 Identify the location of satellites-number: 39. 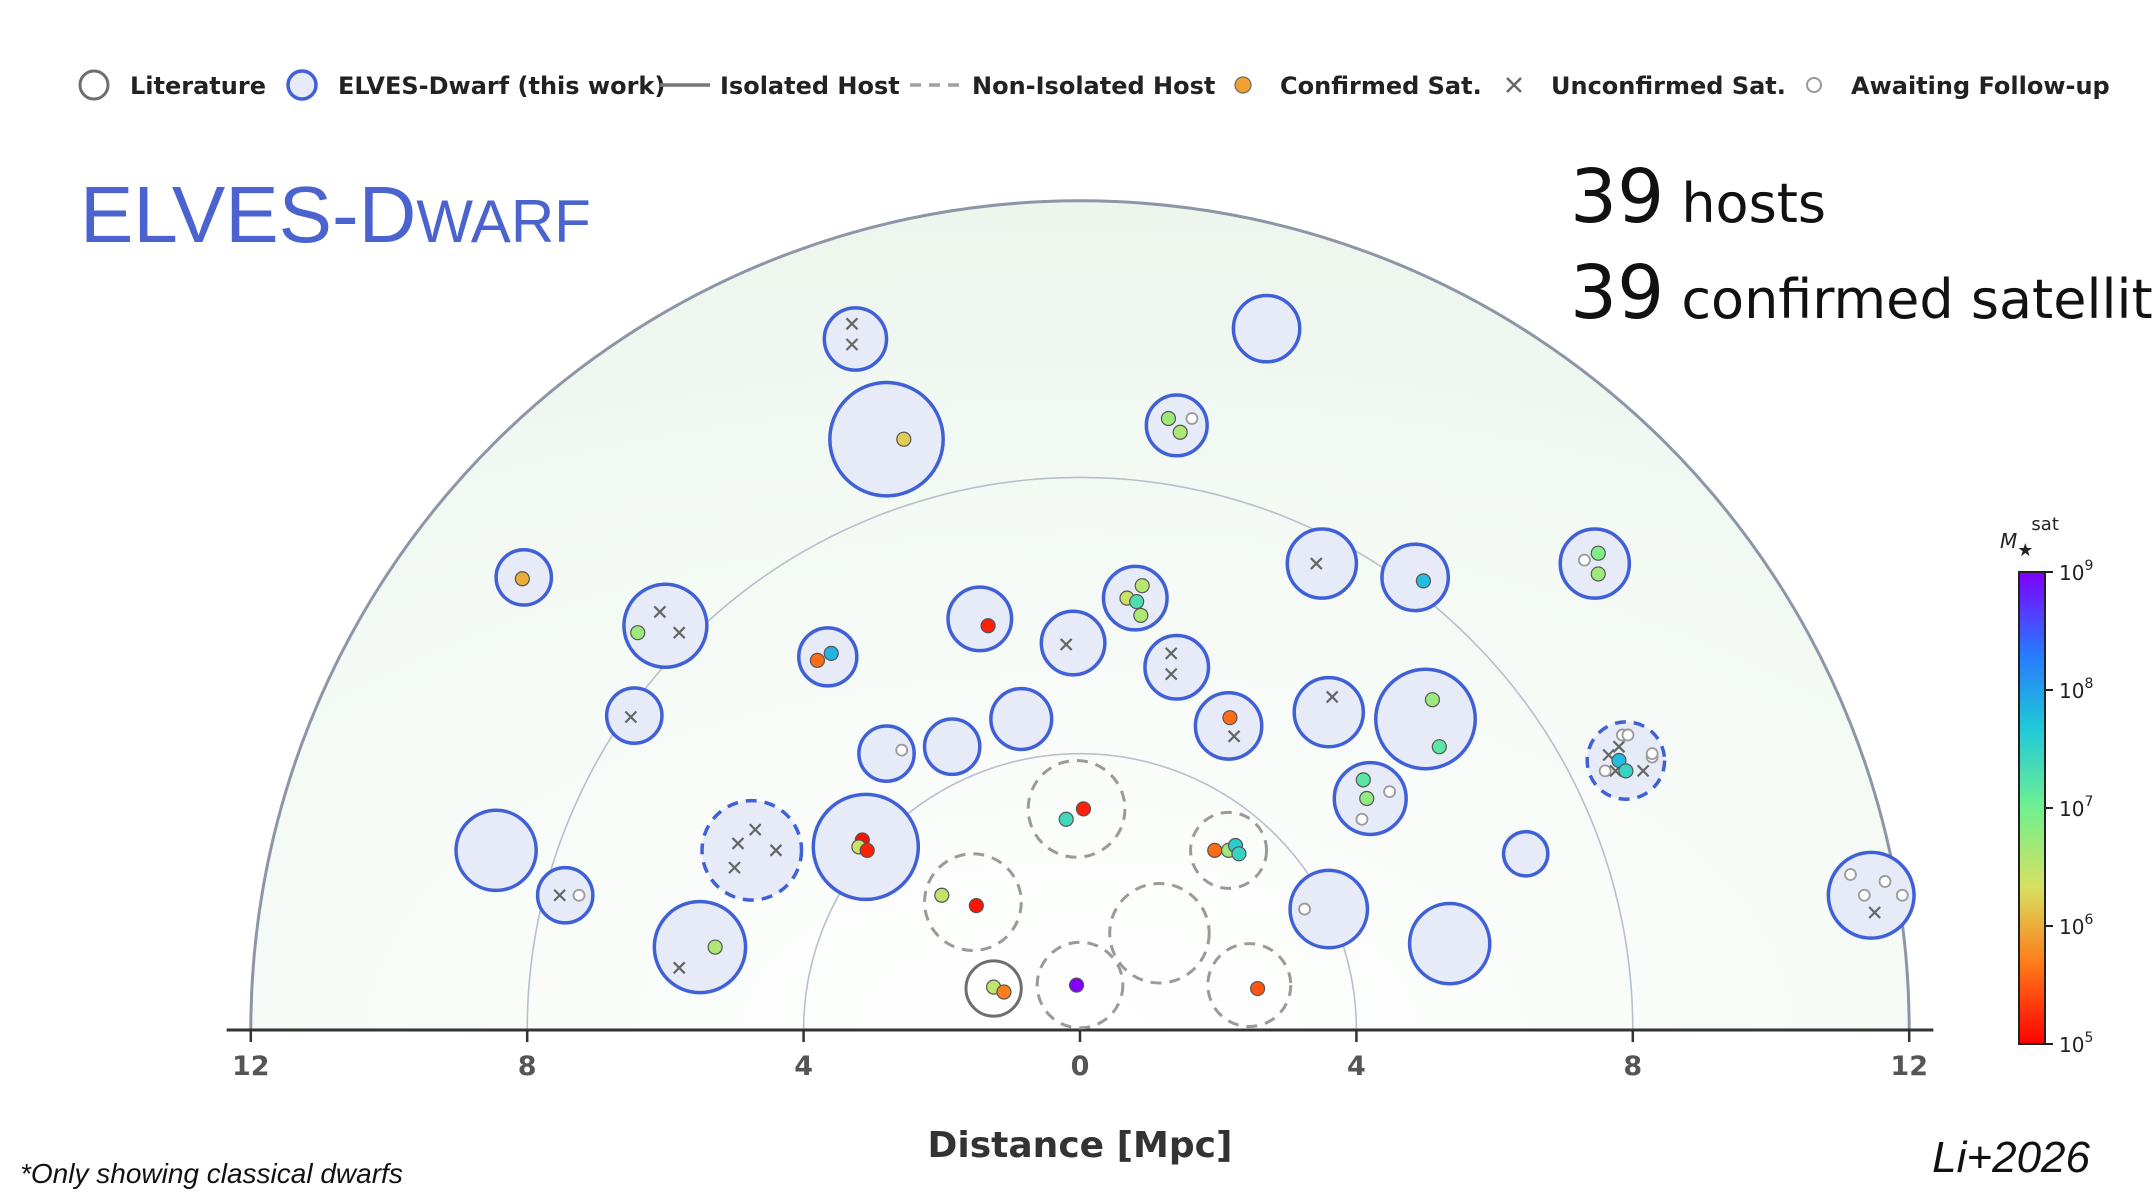
(1617, 293).